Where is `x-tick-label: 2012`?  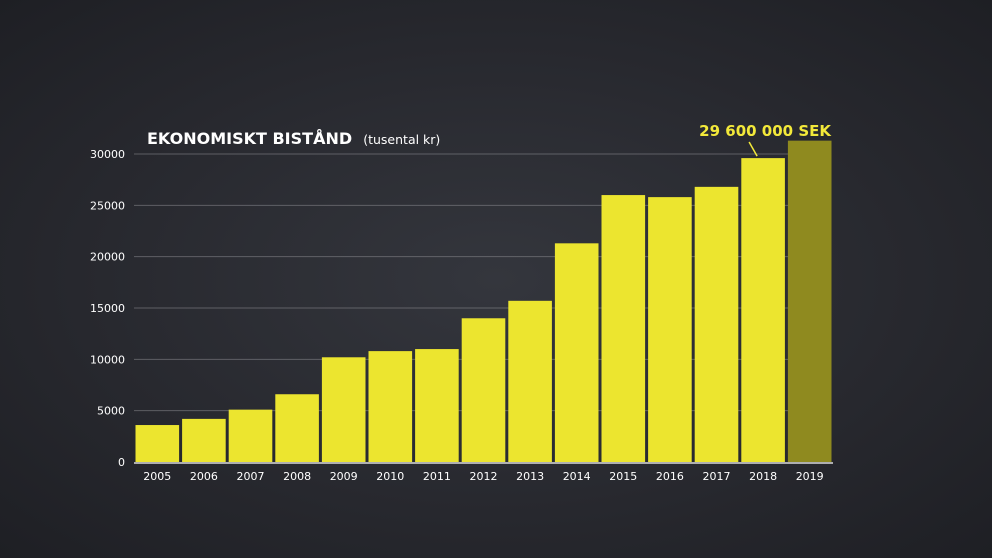 x-tick-label: 2012 is located at coordinates (484, 476).